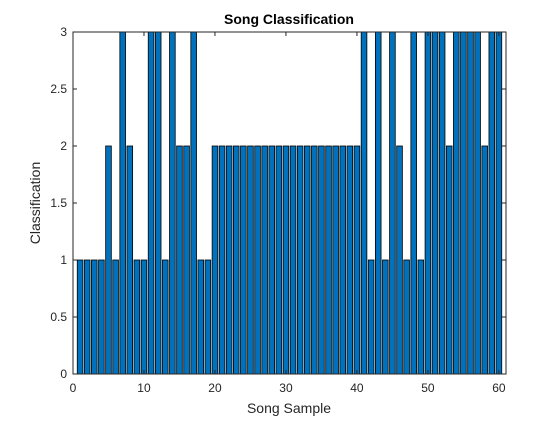 The width and height of the screenshot is (560, 425). Describe the element at coordinates (144, 388) in the screenshot. I see `x-tick-label-10: 10` at that location.